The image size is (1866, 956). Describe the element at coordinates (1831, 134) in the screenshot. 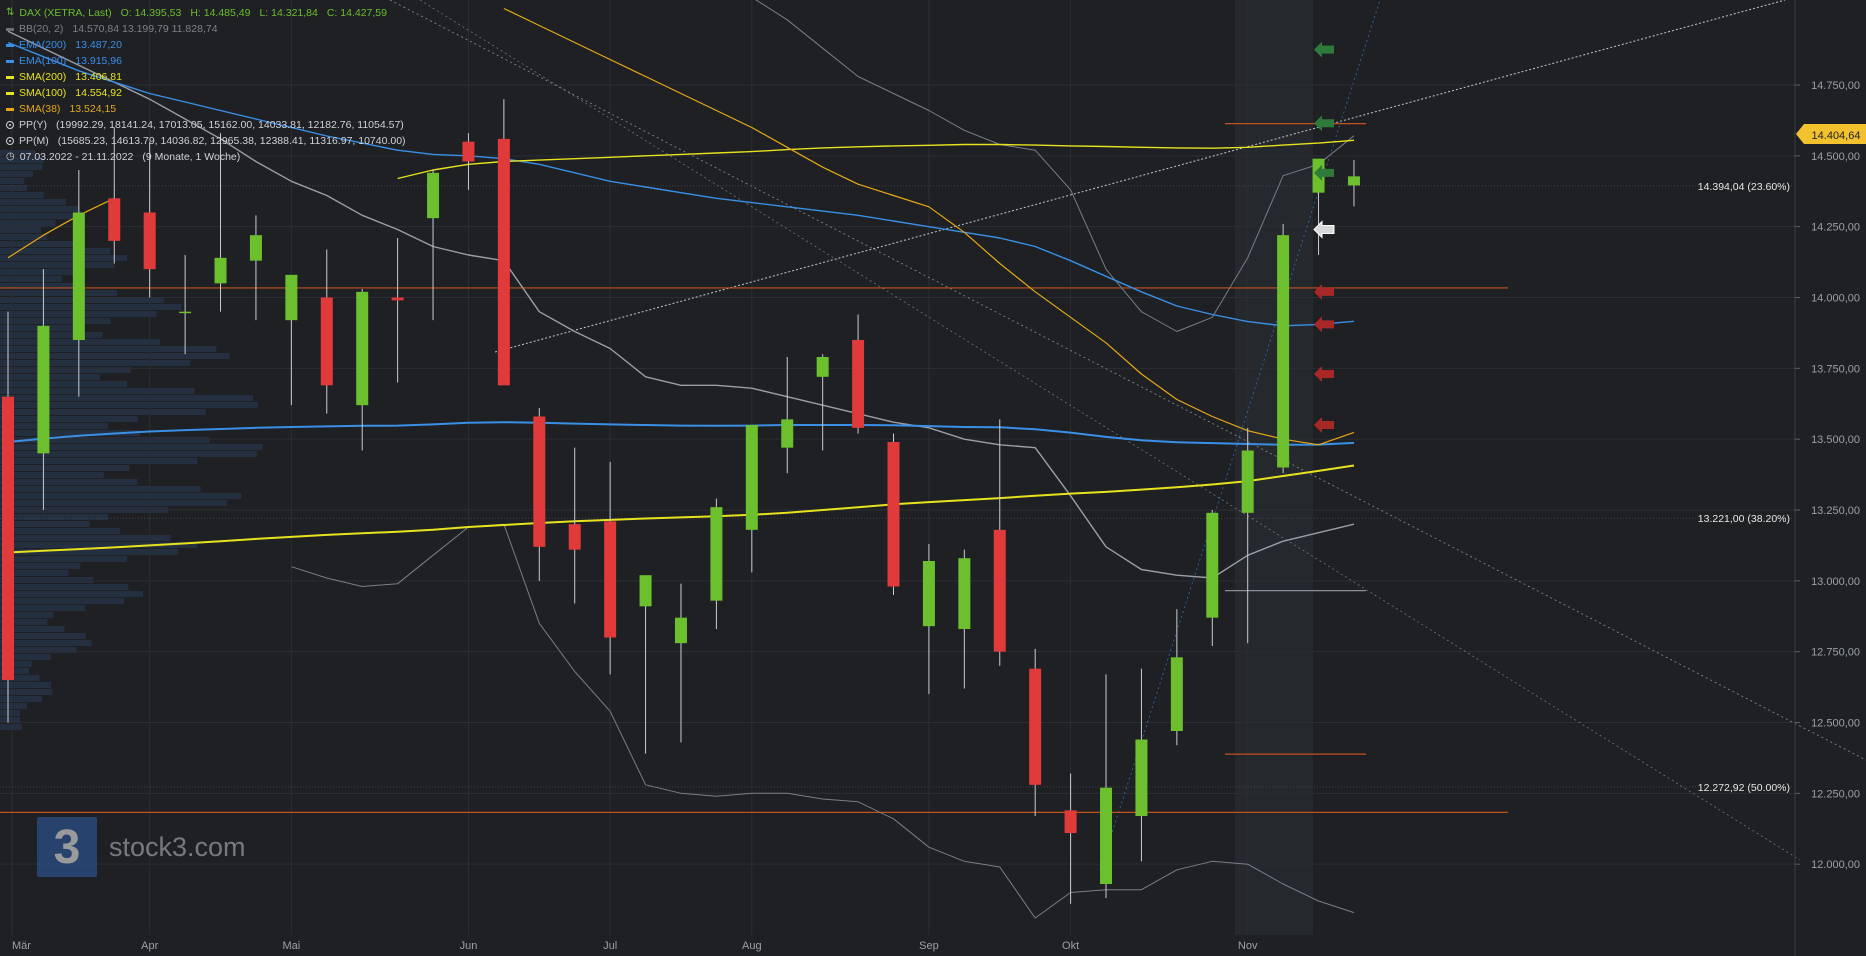

I see `last-price-badge` at that location.